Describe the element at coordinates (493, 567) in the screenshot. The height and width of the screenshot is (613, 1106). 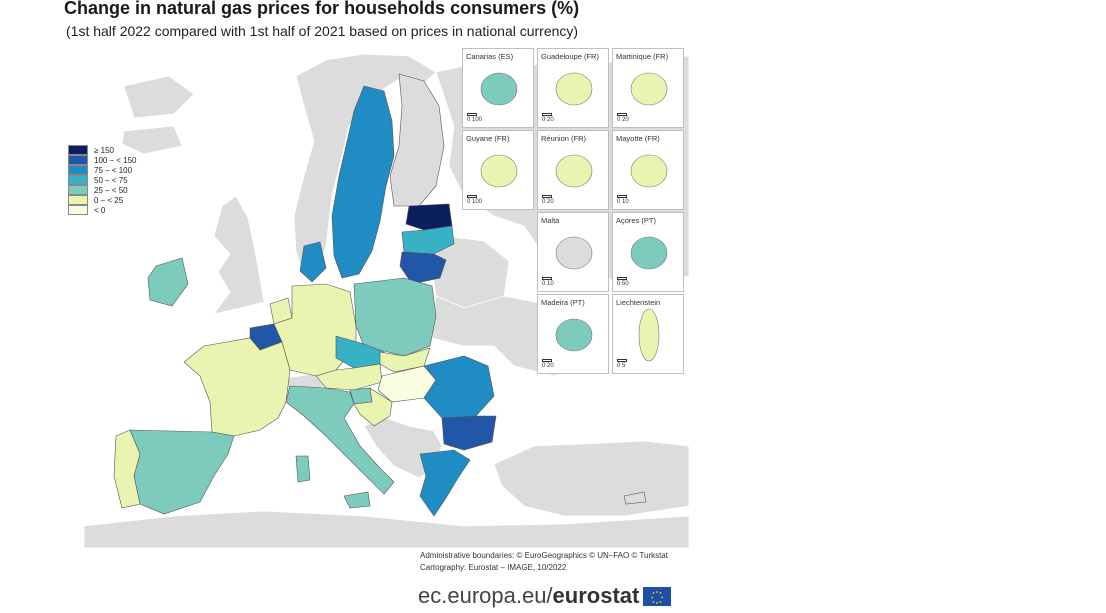
I see `credits-cartography: Cartography: Eurostat – IMAGE, 10/2022` at that location.